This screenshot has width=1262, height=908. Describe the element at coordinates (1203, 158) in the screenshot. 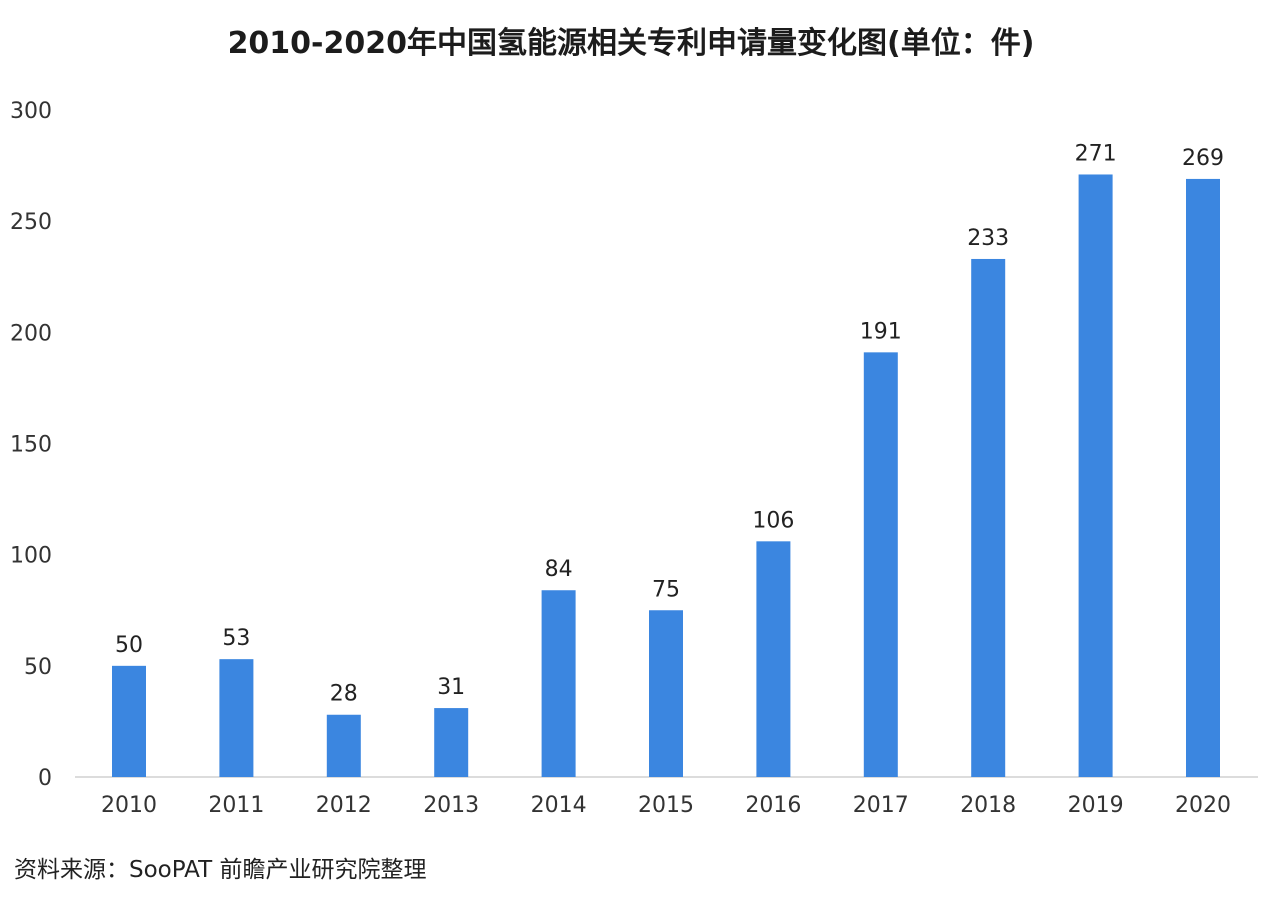

I see `data-label-2020: 269` at that location.